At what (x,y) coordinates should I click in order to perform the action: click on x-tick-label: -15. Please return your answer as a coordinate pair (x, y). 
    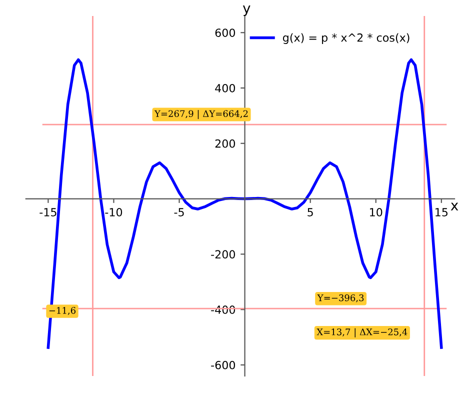
    Looking at the image, I should click on (48, 212).